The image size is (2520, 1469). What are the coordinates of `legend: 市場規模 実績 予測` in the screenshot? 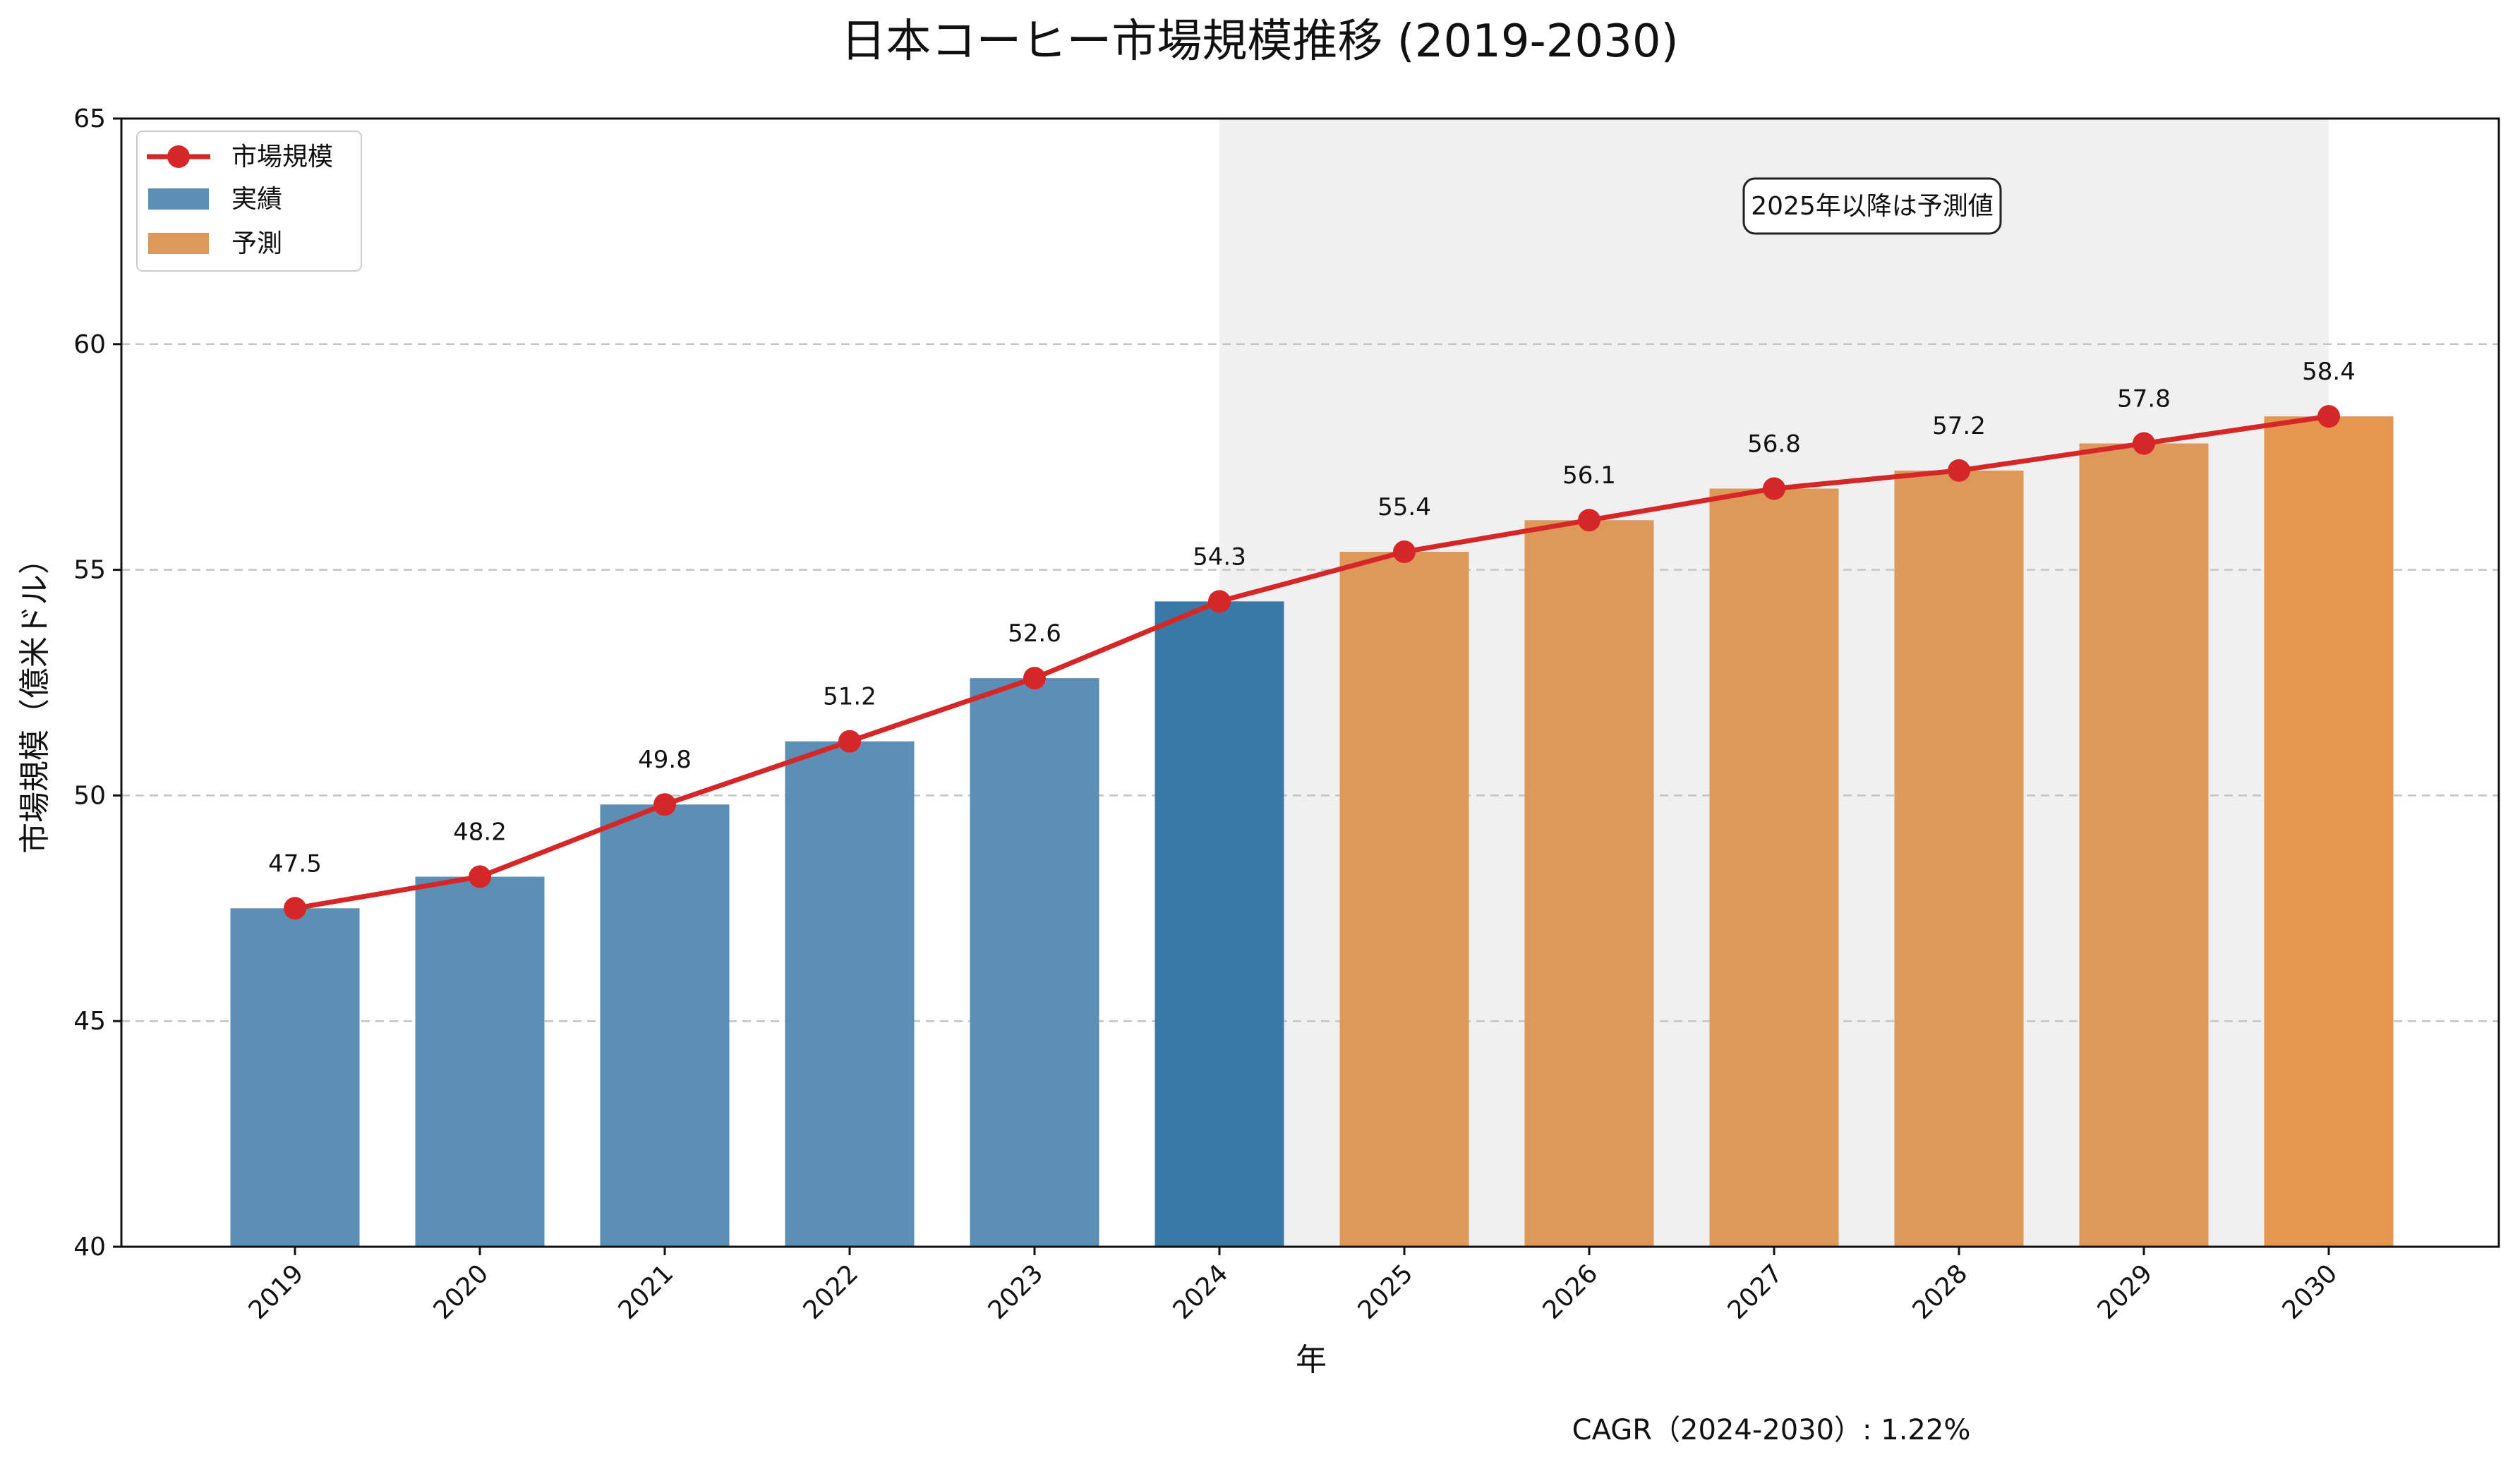 It's located at (249, 201).